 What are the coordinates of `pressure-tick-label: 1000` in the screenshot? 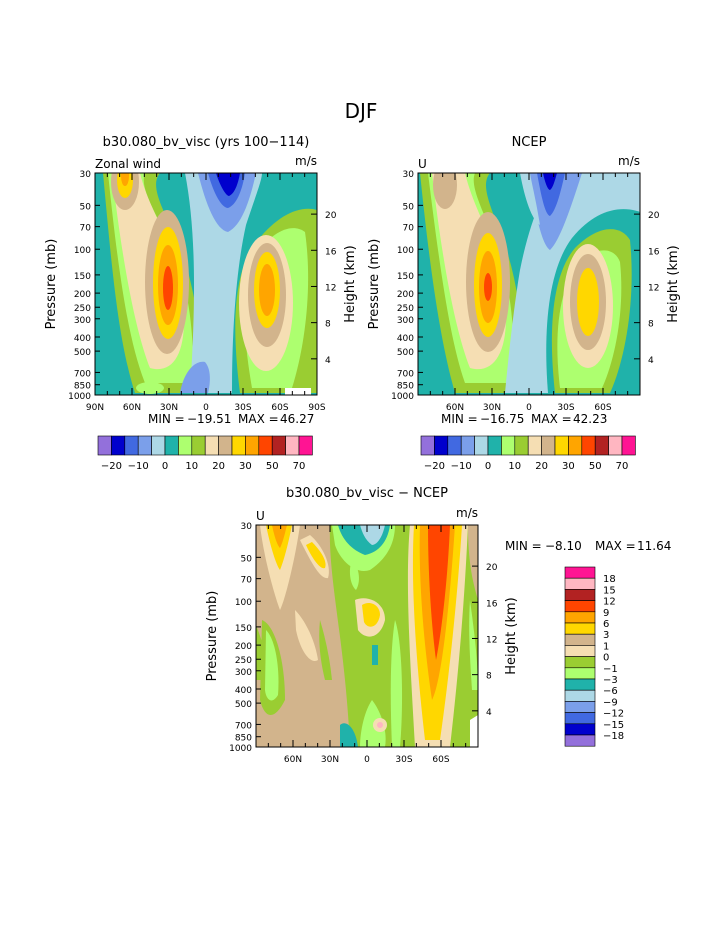 It's located at (402, 397).